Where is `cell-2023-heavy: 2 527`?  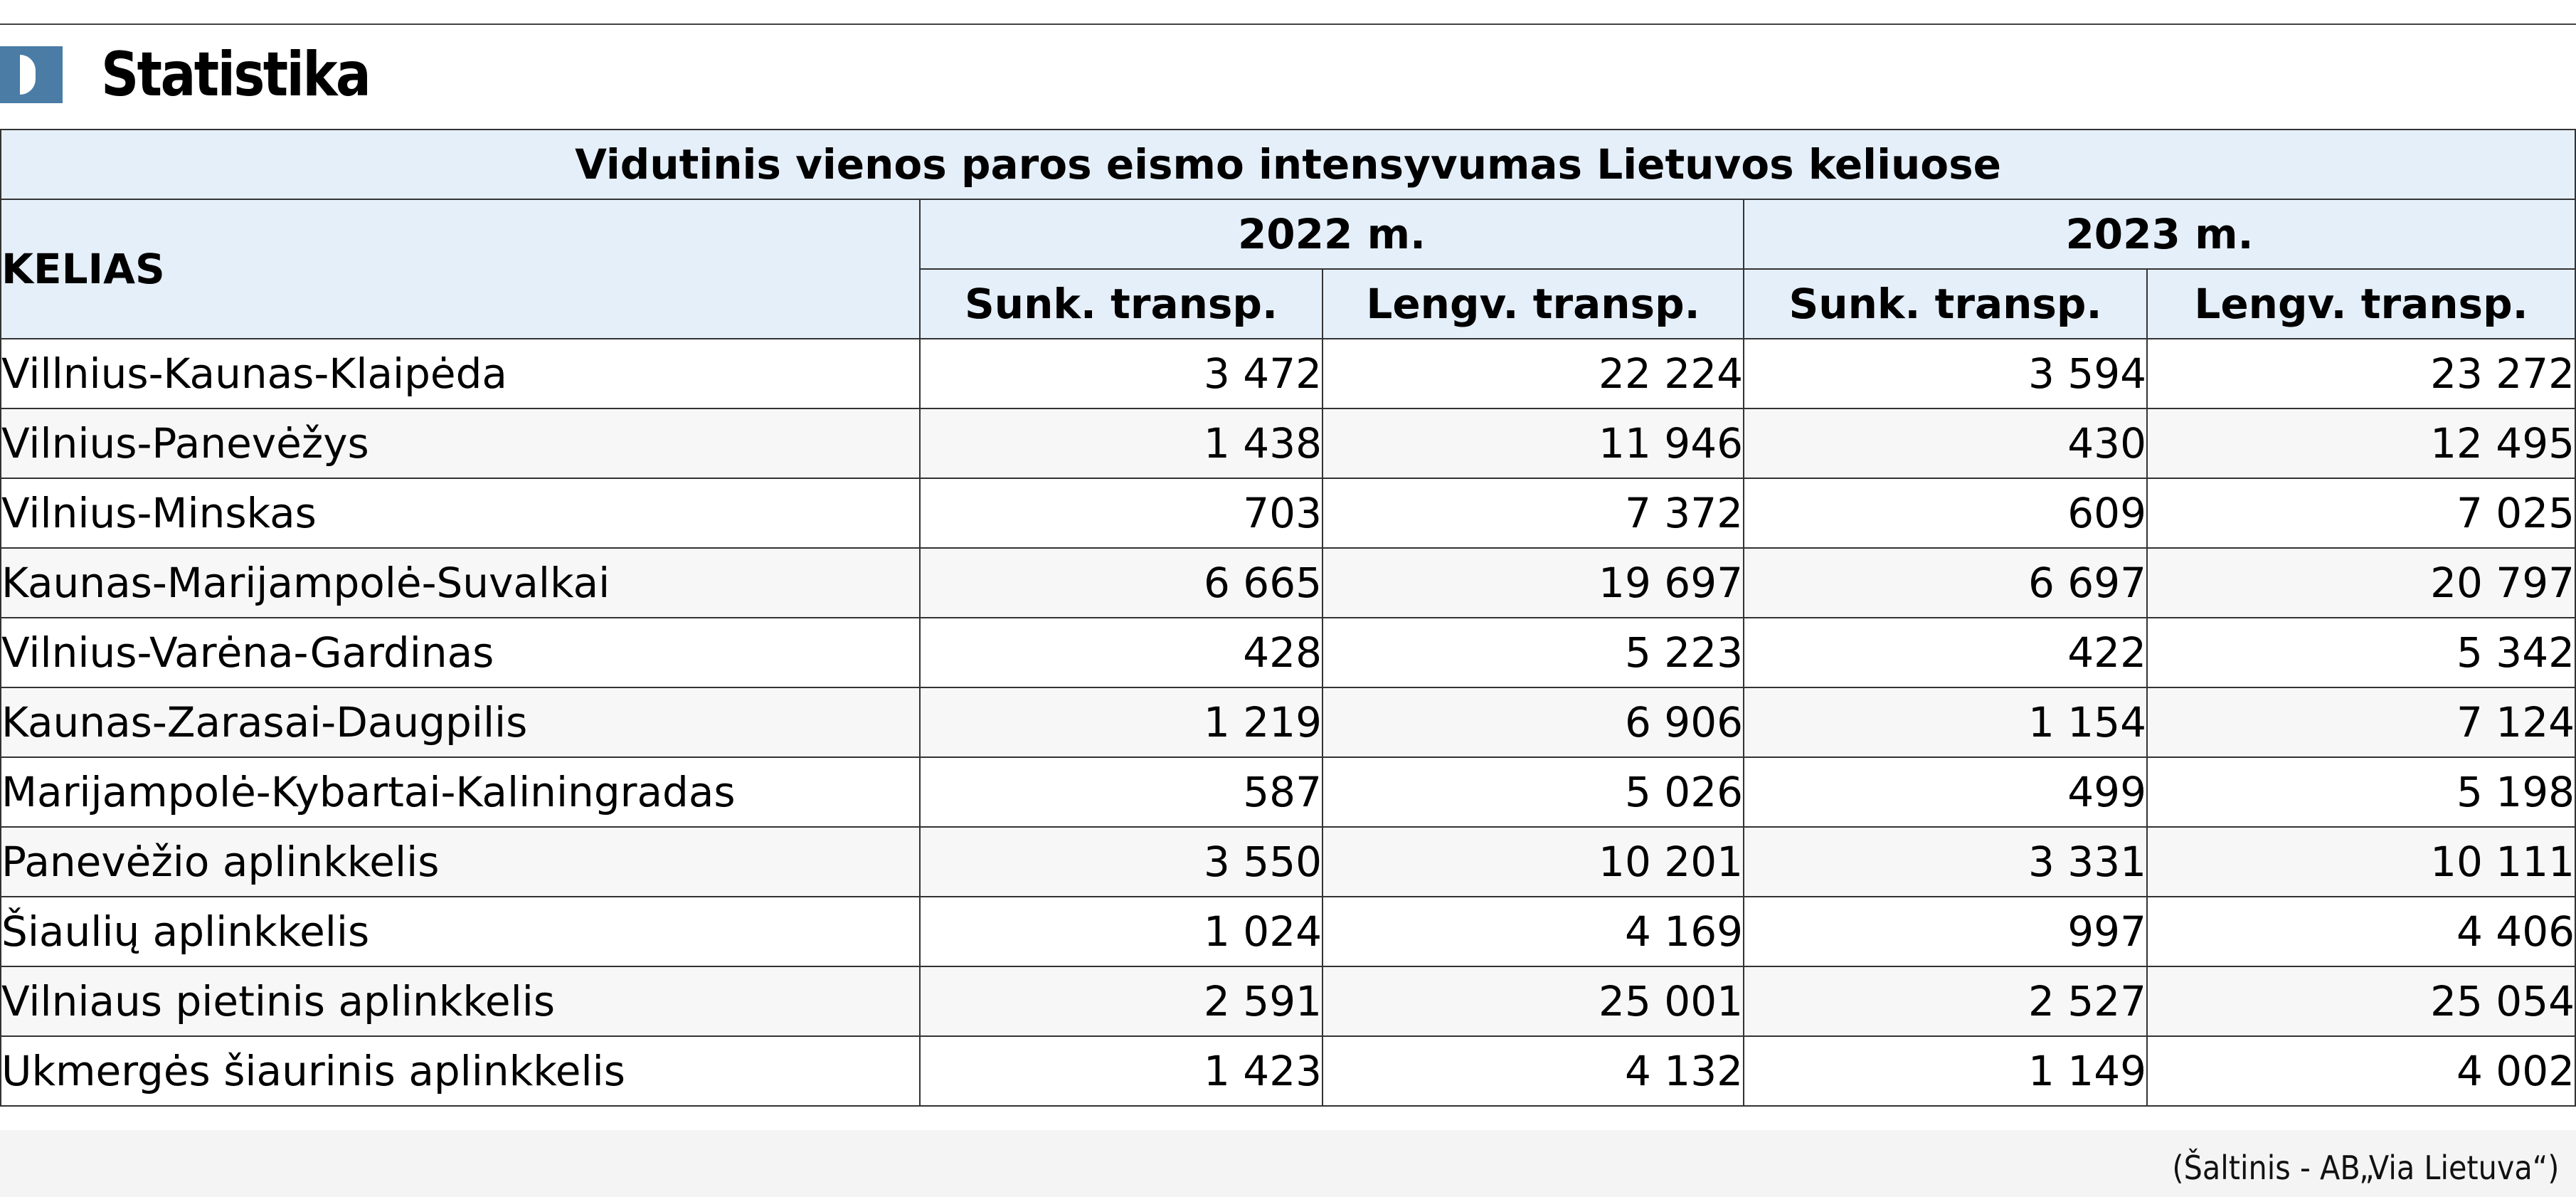
cell-2023-heavy: 2 527 is located at coordinates (1945, 1002).